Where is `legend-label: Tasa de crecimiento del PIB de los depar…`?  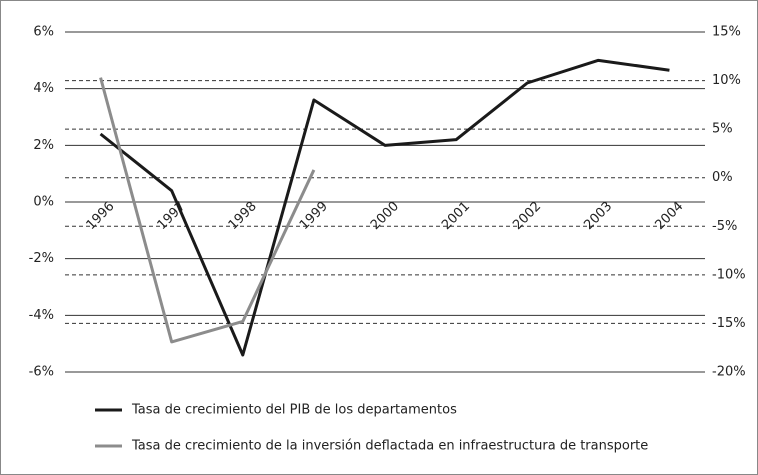
legend-label: Tasa de crecimiento del PIB de los depar… is located at coordinates (294, 410).